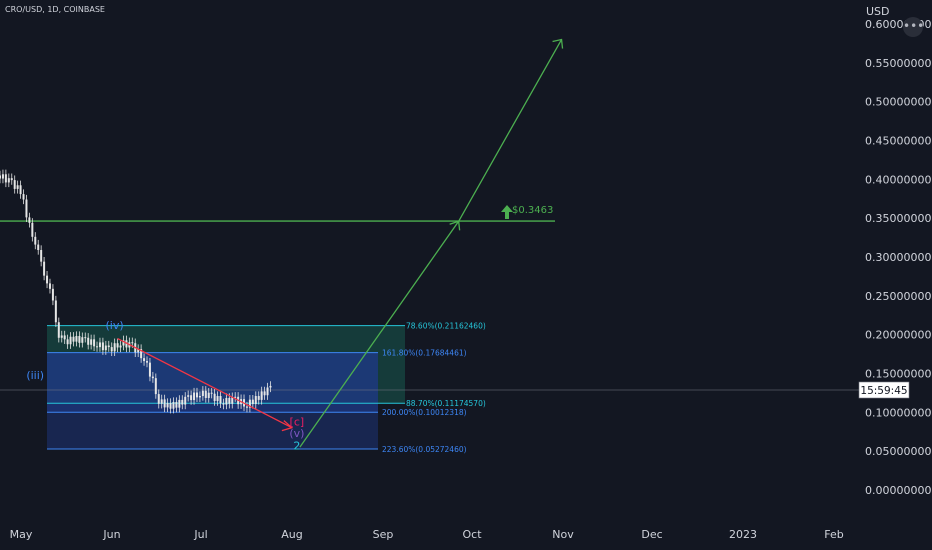  Describe the element at coordinates (898, 218) in the screenshot. I see `price-tick-label: 0.35000000` at that location.